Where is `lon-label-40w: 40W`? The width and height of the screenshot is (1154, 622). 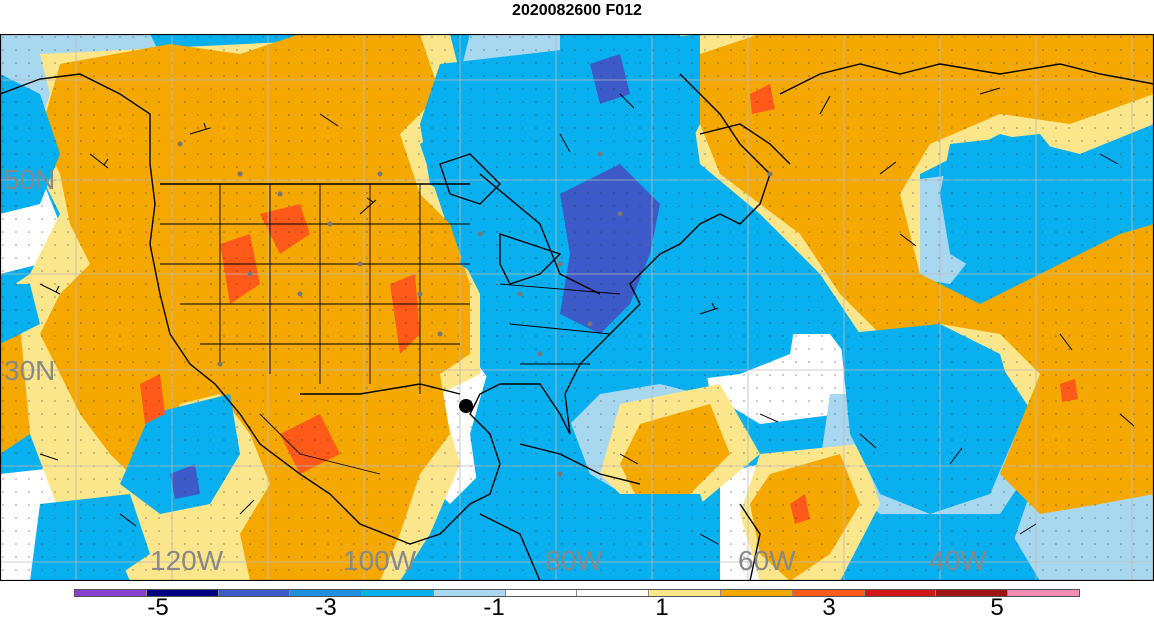 lon-label-40w: 40W is located at coordinates (958, 560).